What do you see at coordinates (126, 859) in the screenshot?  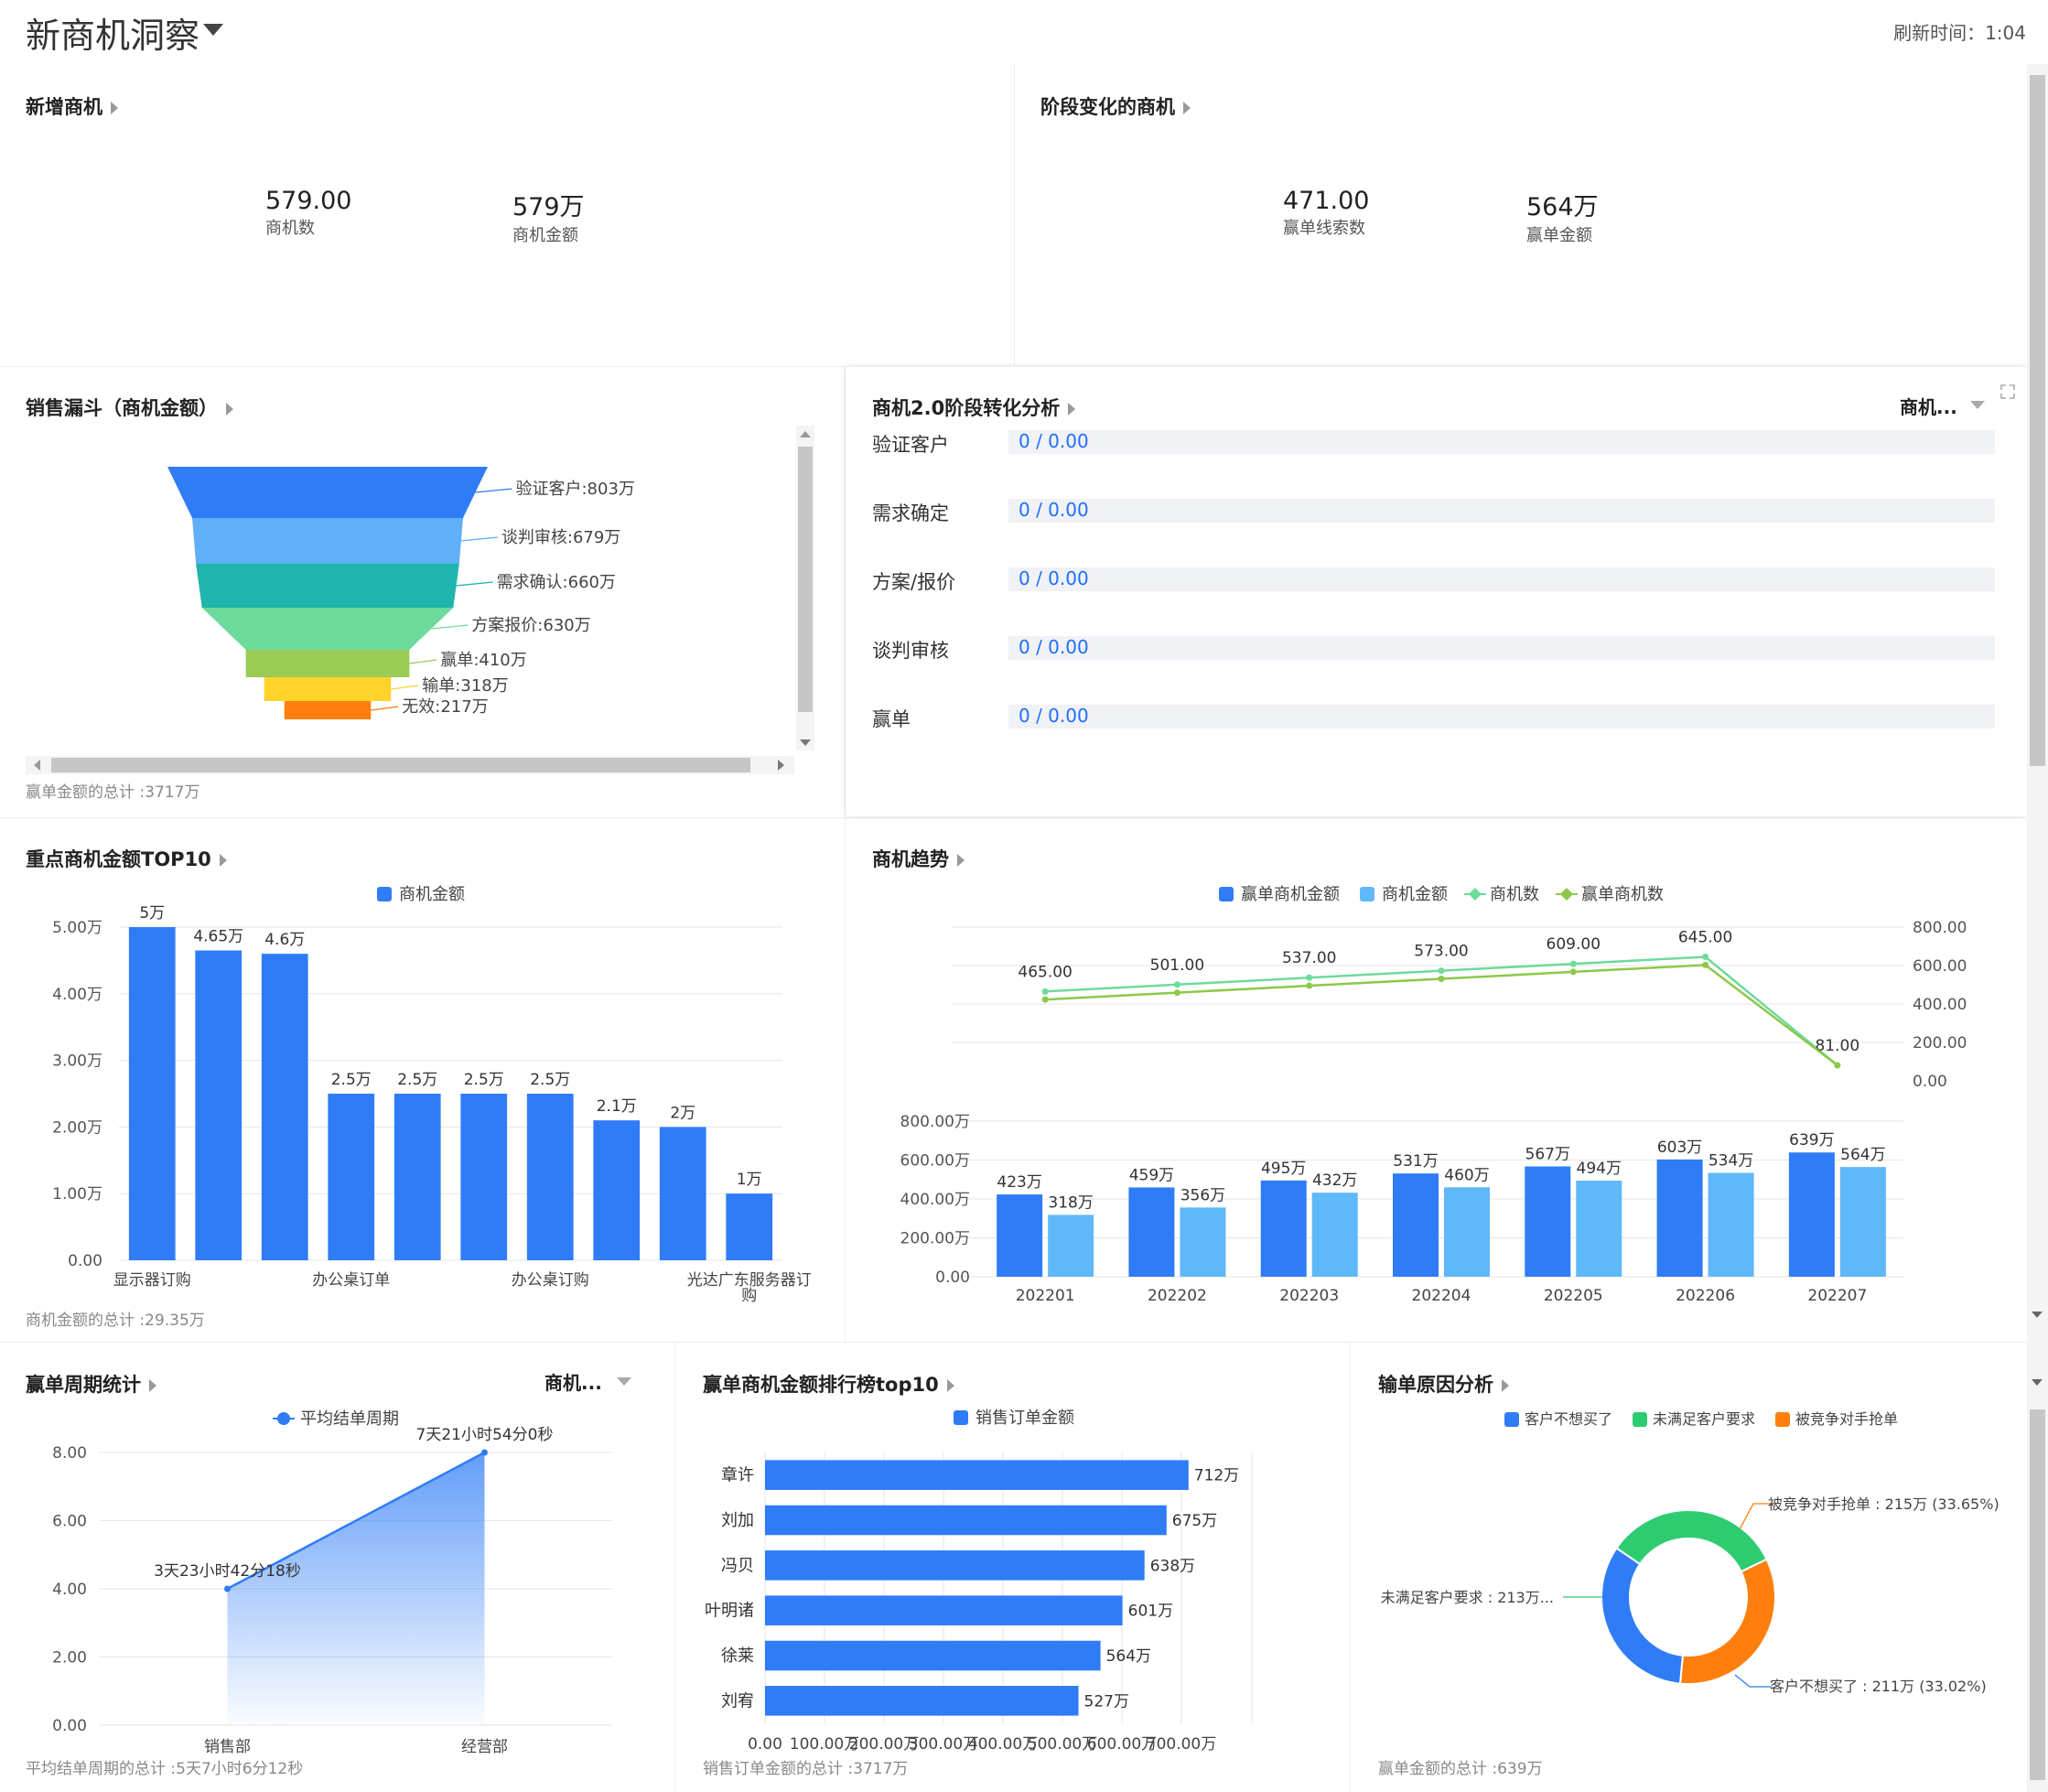 I see `top10-title: 重点商机金额TOP10` at bounding box center [126, 859].